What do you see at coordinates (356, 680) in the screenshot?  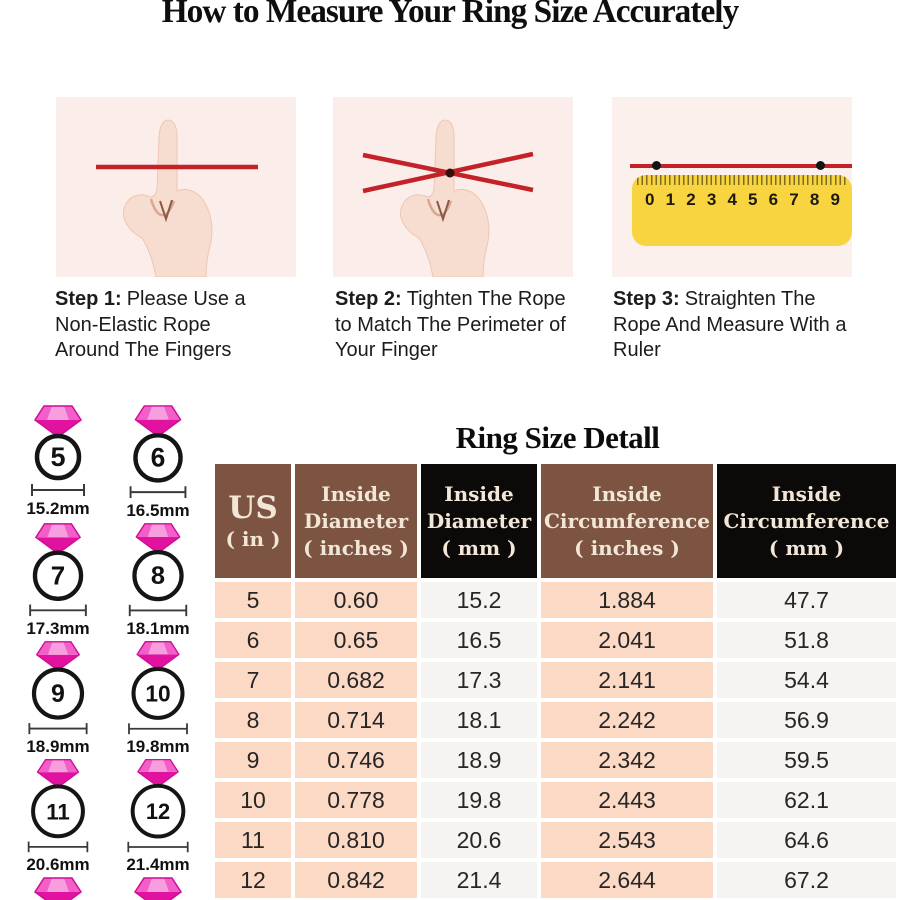 I see `table-cell: 0.682` at bounding box center [356, 680].